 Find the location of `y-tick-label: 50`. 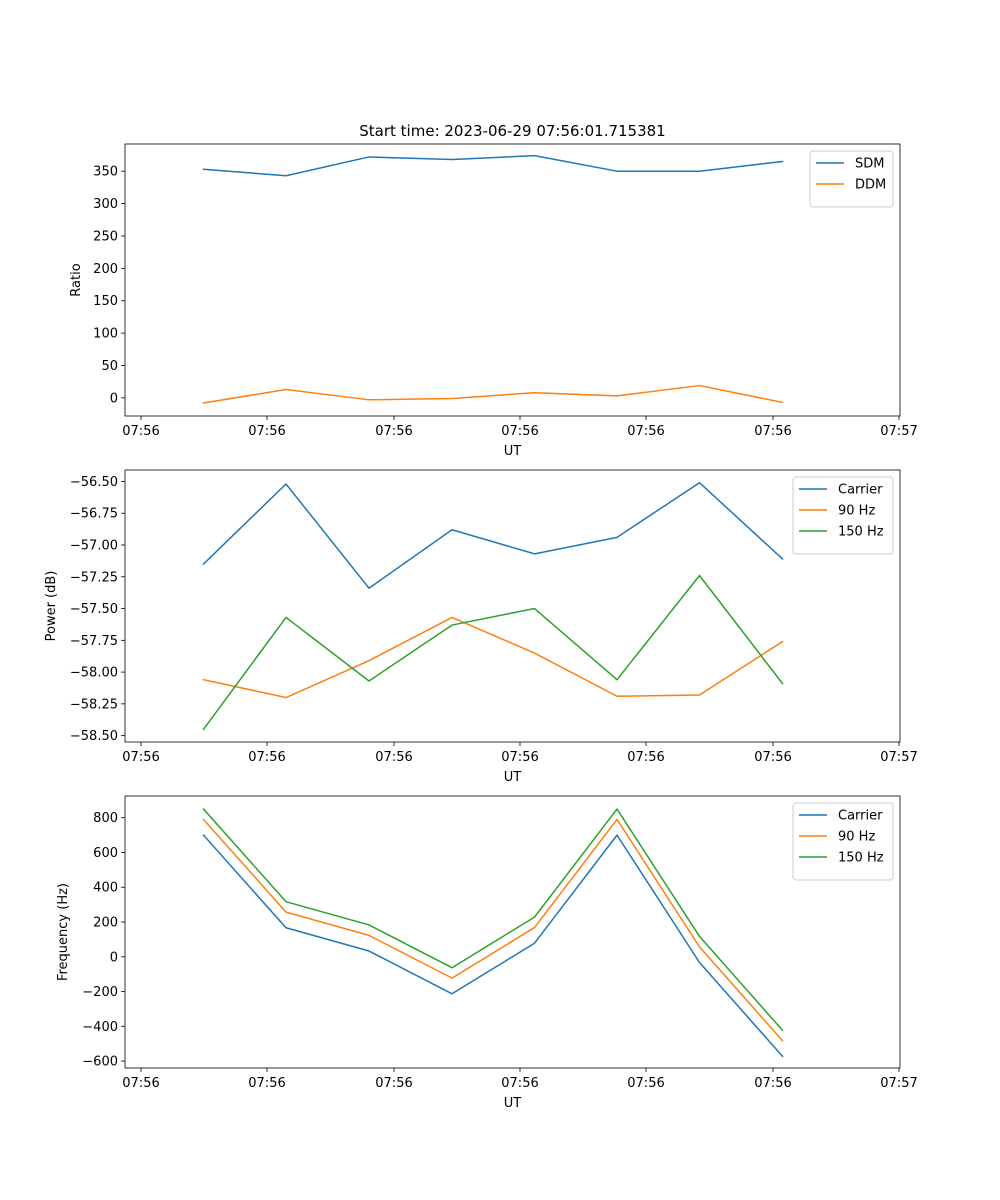

y-tick-label: 50 is located at coordinates (109, 366).